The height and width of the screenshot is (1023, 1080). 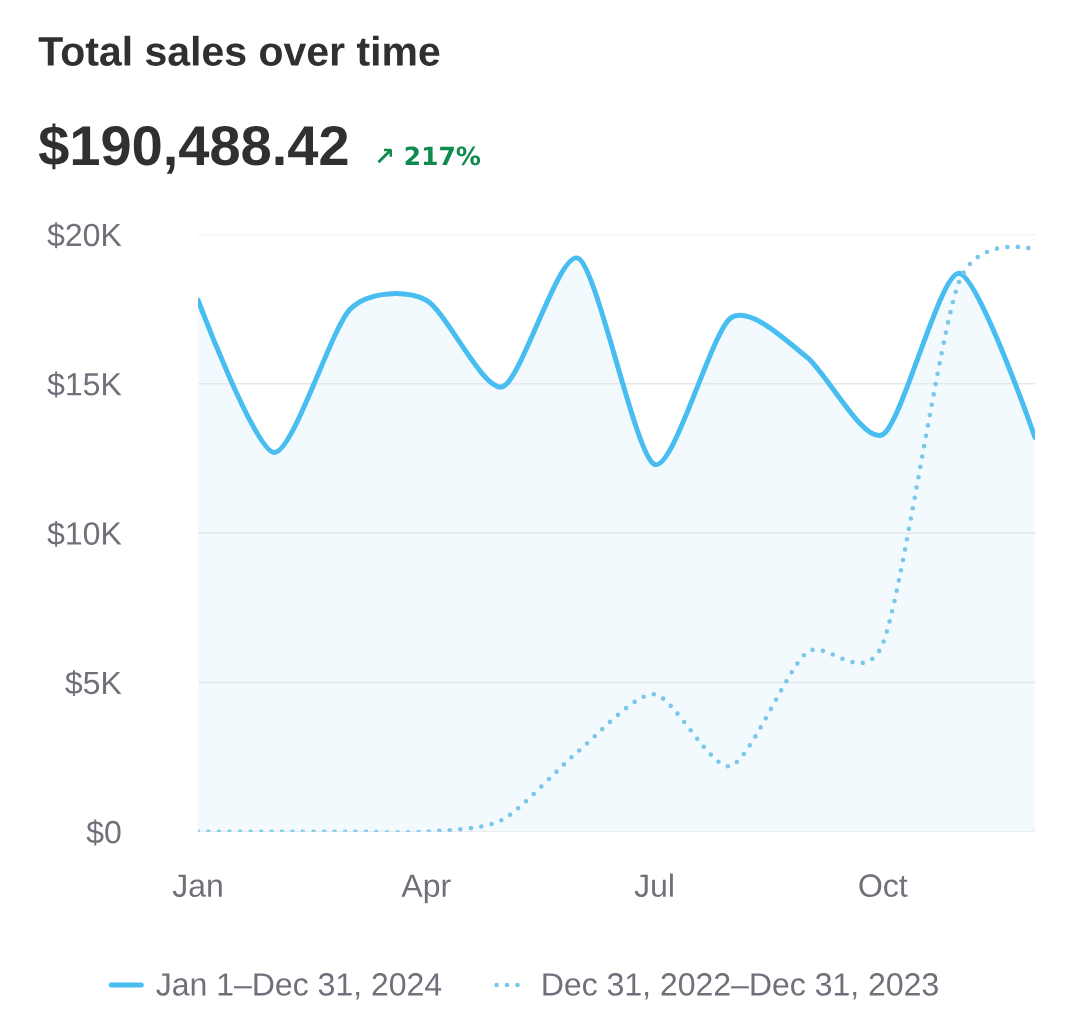 What do you see at coordinates (740, 986) in the screenshot?
I see `legend-label: Dec 31, 2022–Dec 31, 2023` at bounding box center [740, 986].